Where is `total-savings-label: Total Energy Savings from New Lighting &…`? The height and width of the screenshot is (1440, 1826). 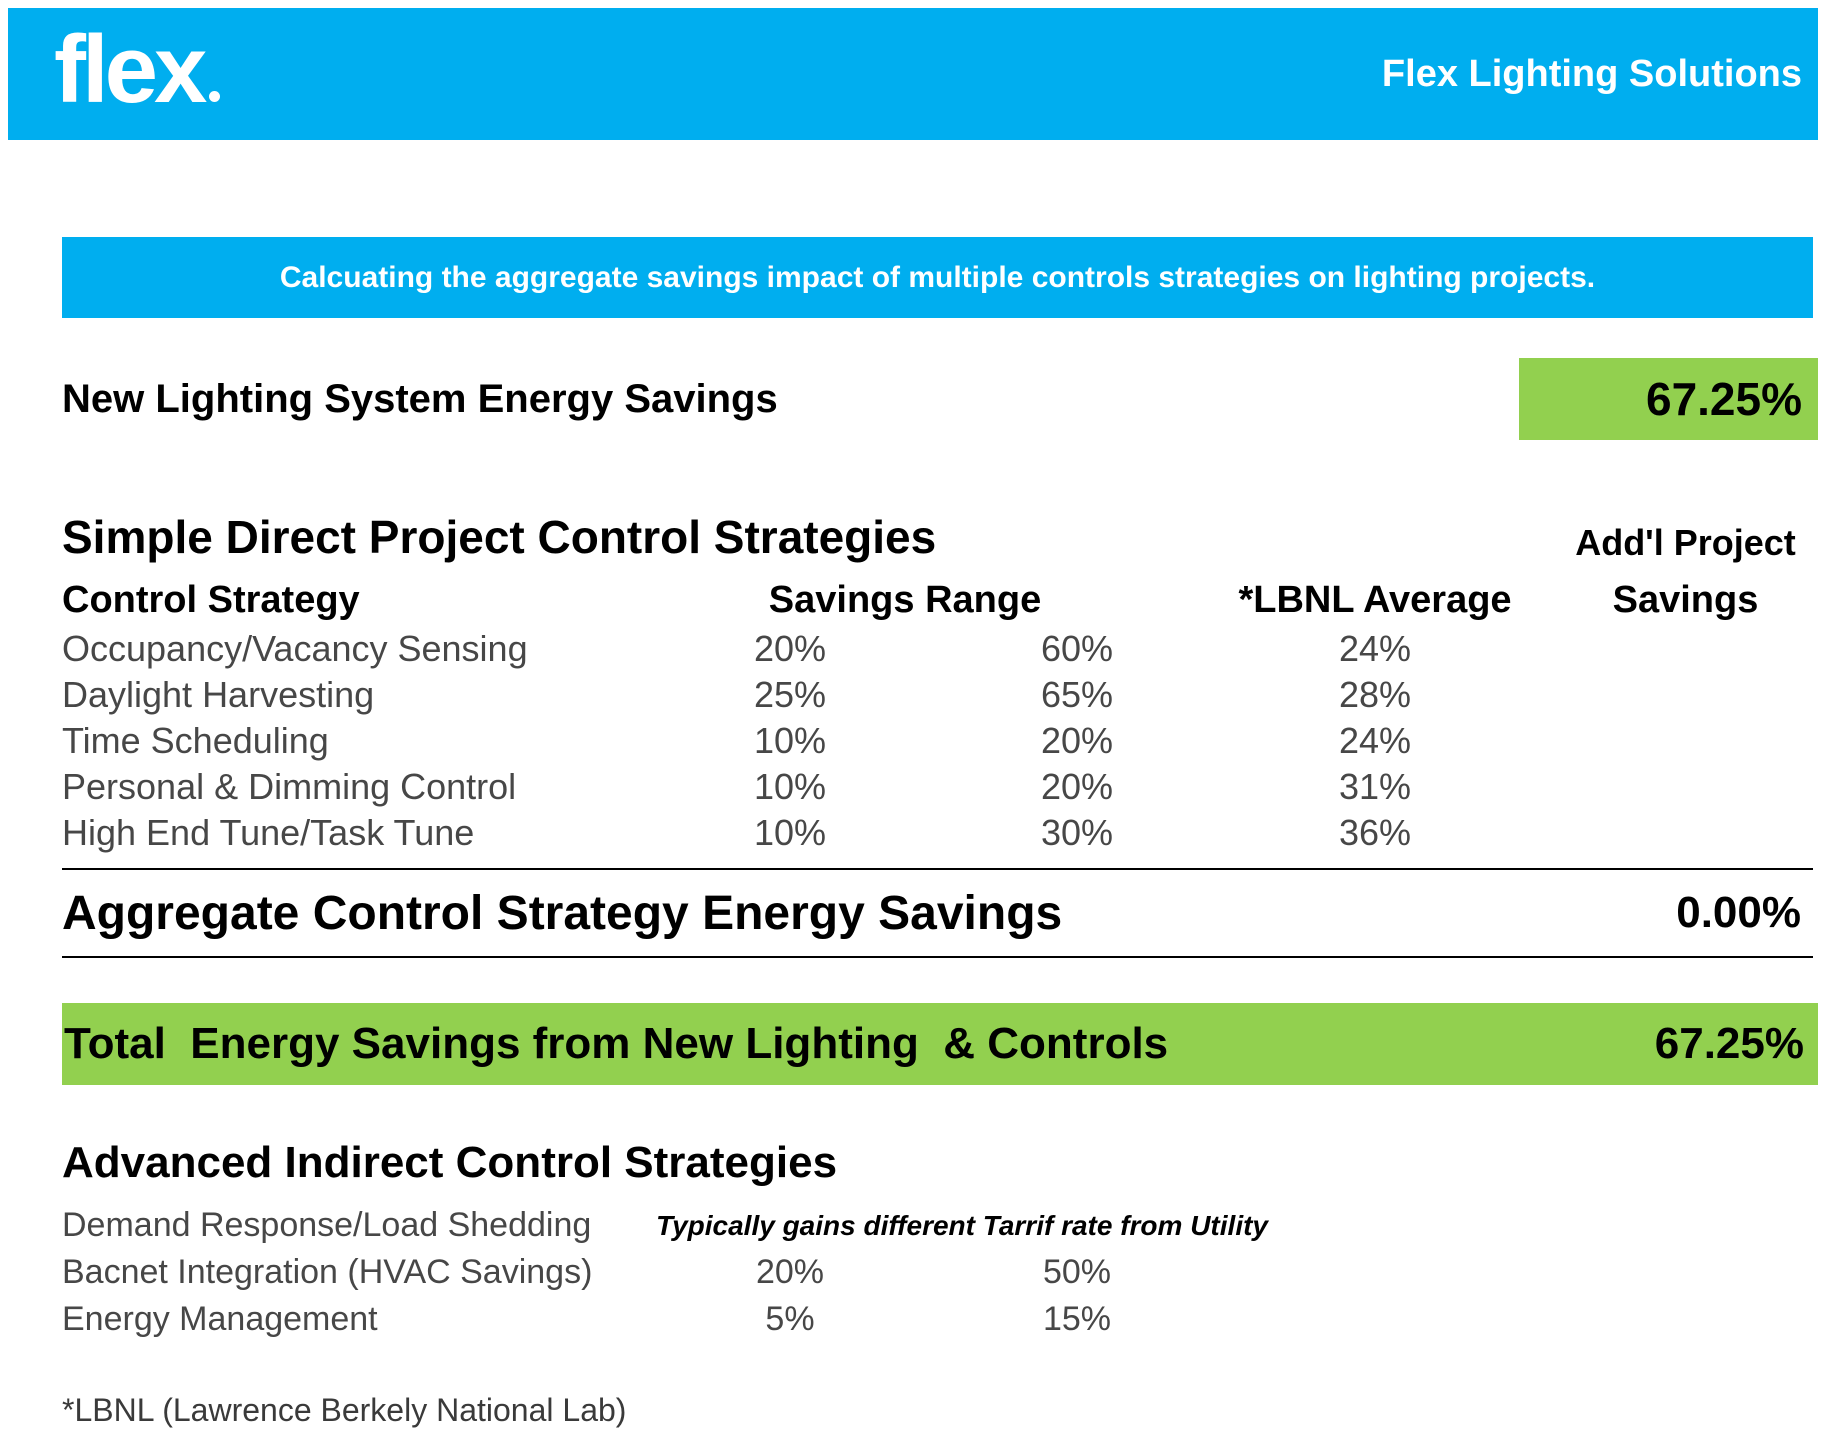 total-savings-label: Total Energy Savings from New Lighting &… is located at coordinates (616, 1043).